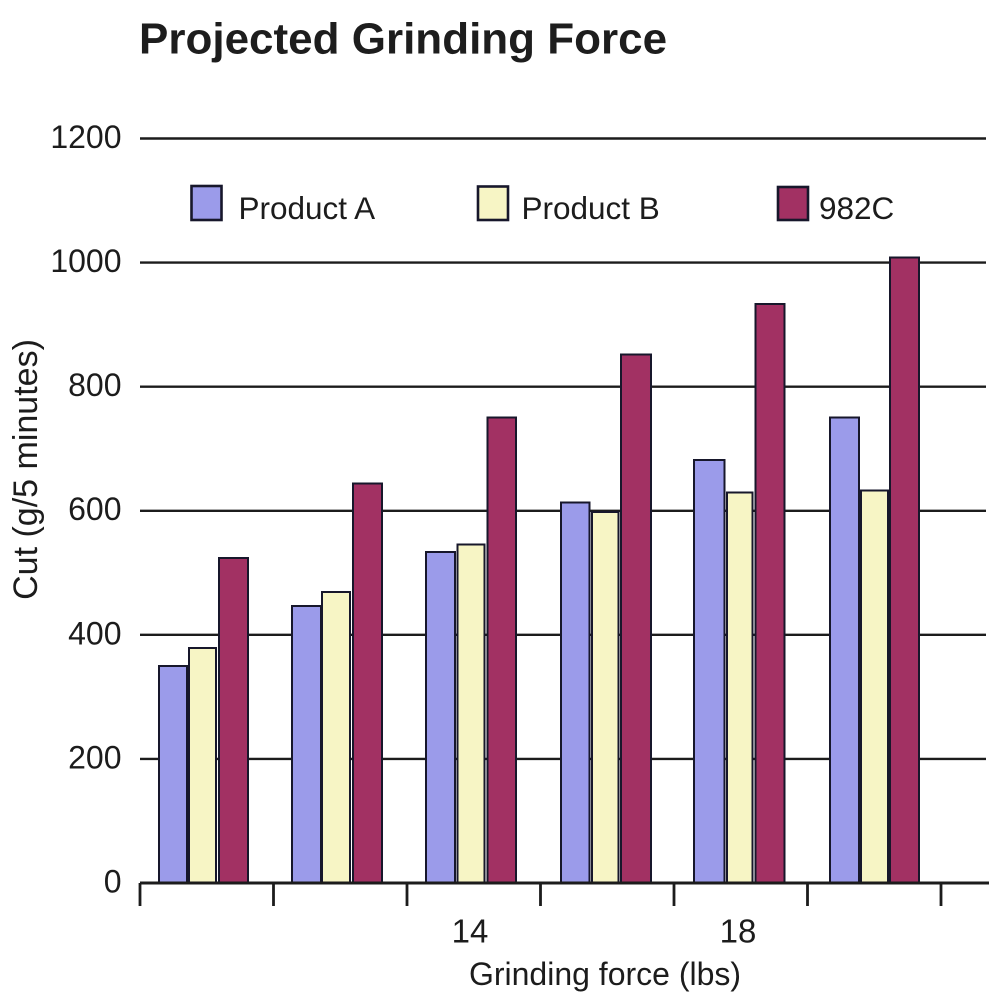  Describe the element at coordinates (113, 882) in the screenshot. I see `svg-text: 0` at that location.